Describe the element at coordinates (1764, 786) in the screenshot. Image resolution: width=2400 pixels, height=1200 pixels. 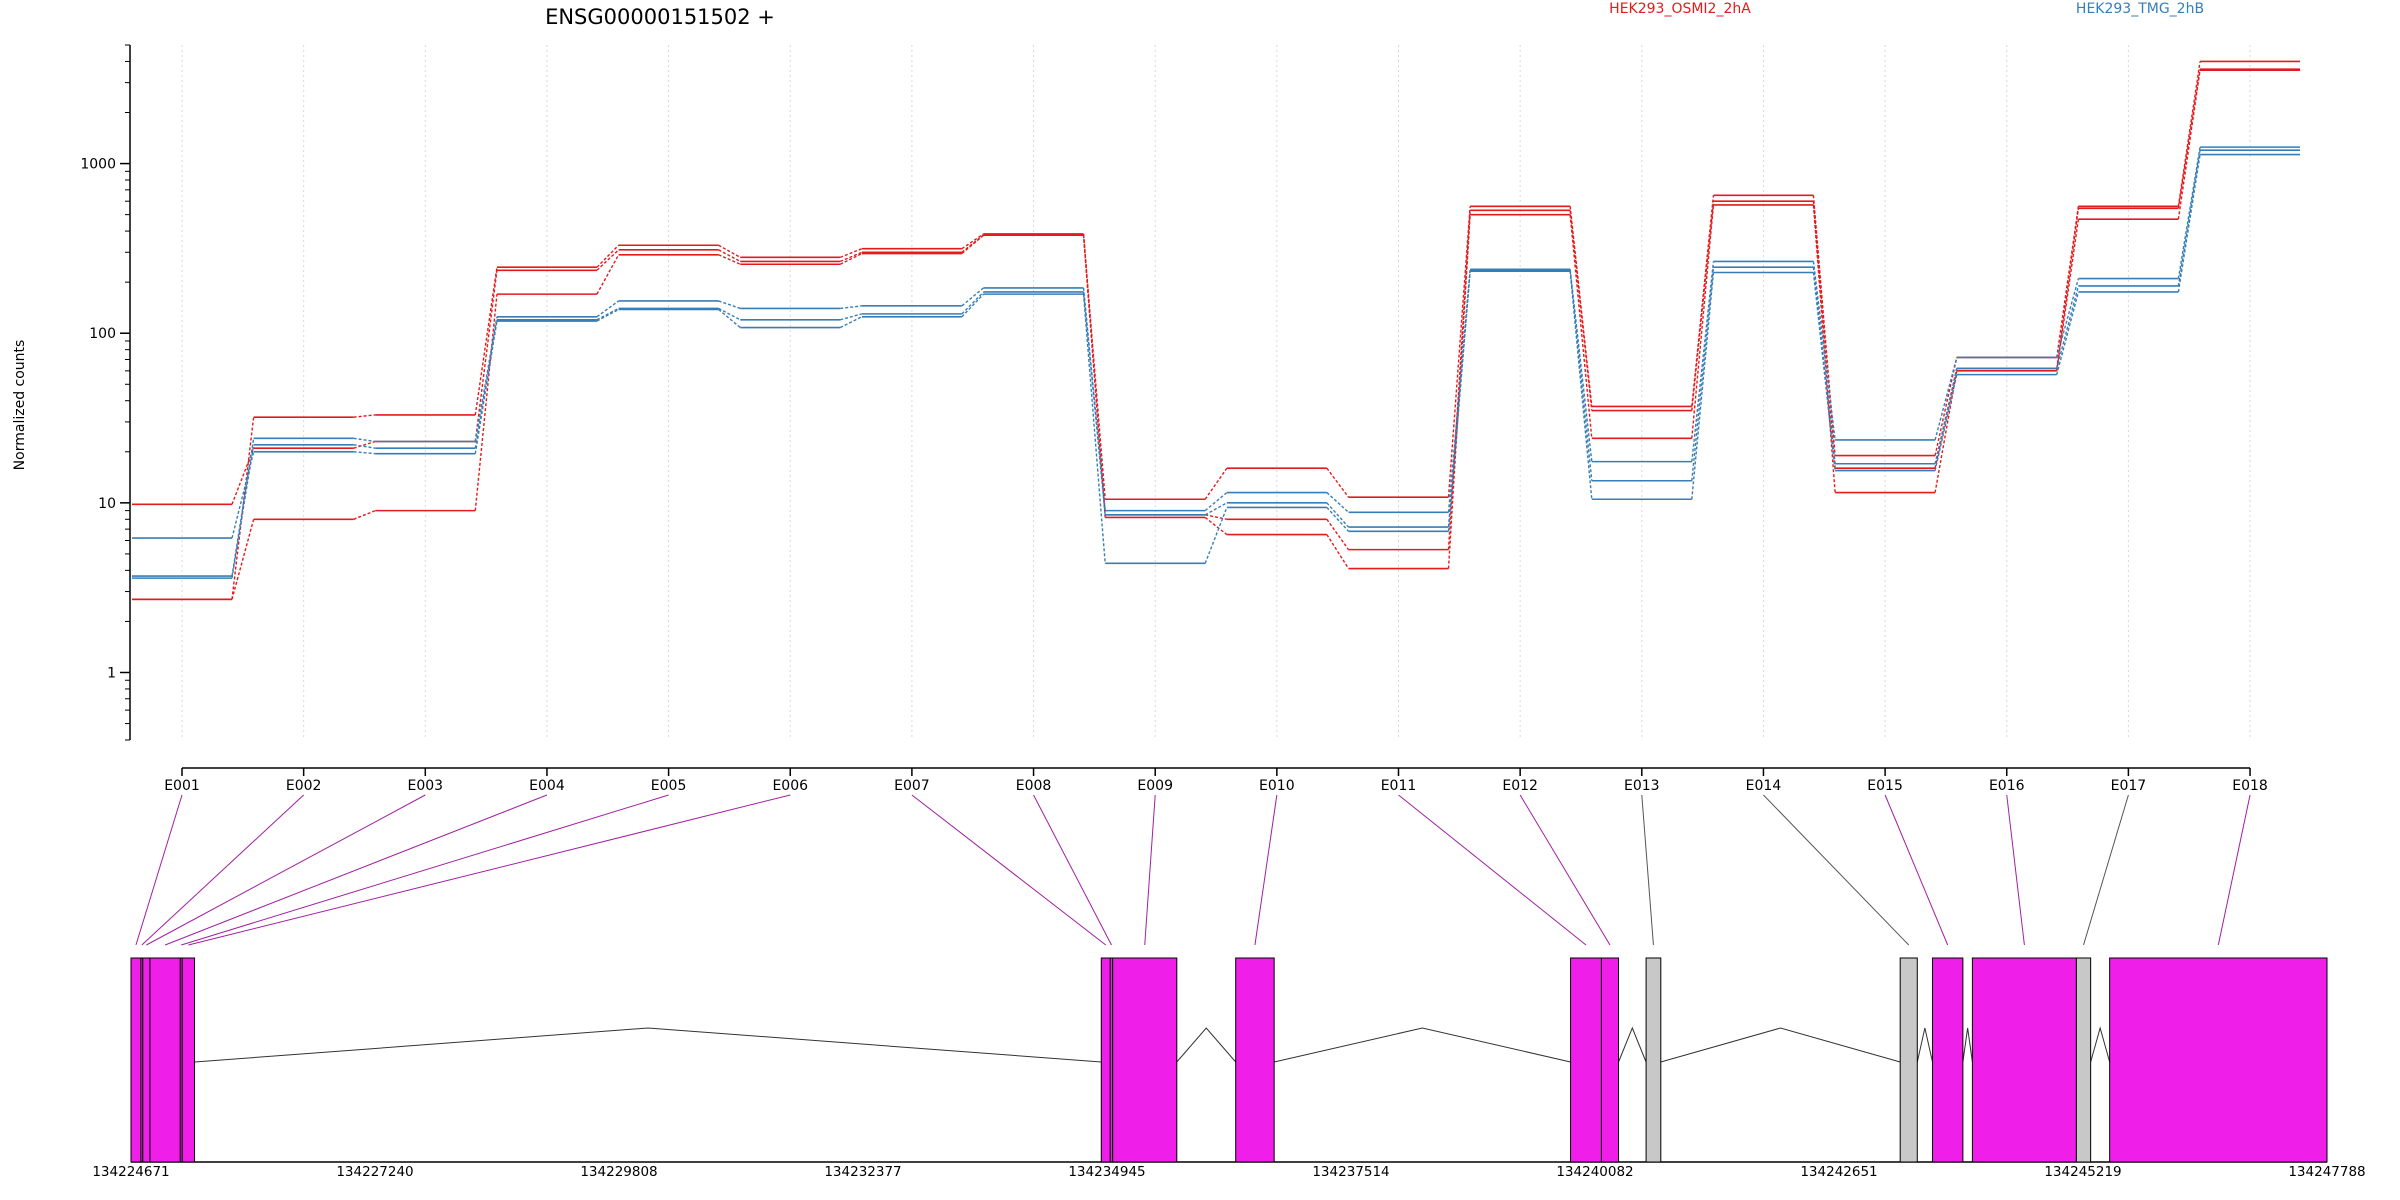
I see `x-tick-label: E014` at that location.